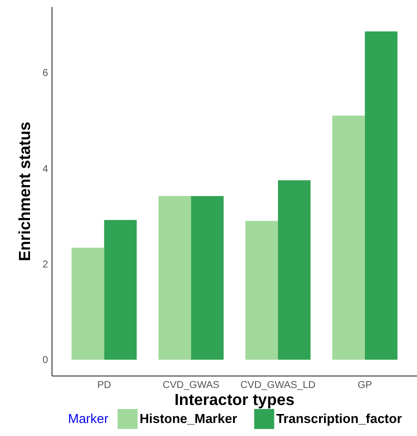  Describe the element at coordinates (45, 74) in the screenshot. I see `y-tick-label: 6` at that location.